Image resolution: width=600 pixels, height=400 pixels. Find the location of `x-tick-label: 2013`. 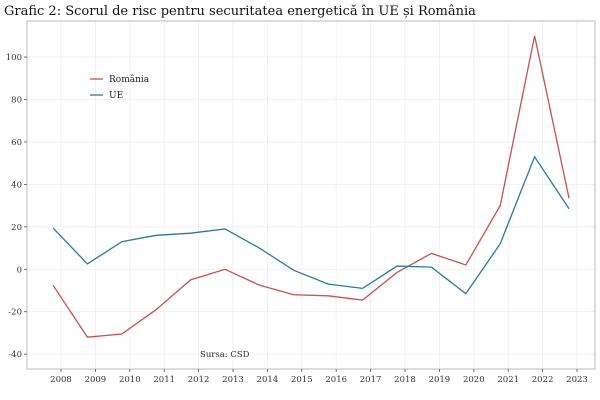

x-tick-label: 2013 is located at coordinates (233, 380).